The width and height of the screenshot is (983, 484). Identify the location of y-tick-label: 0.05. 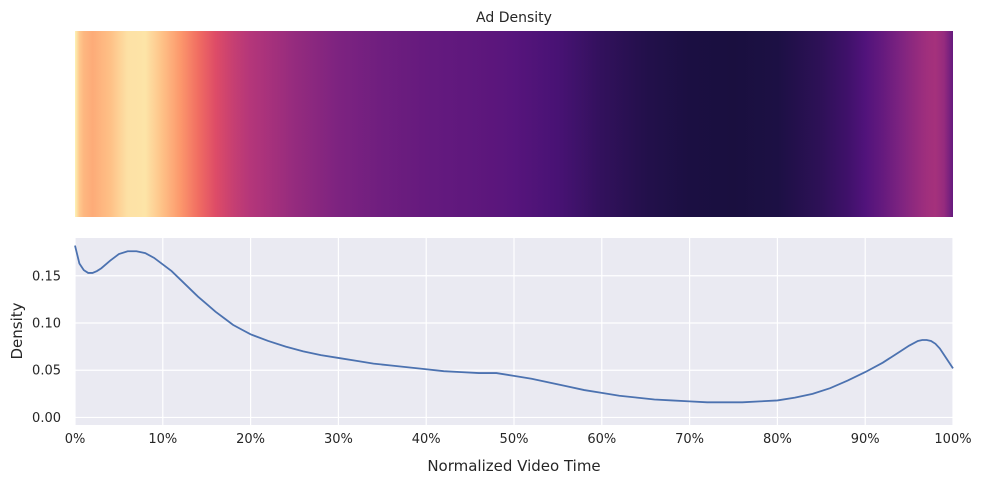
(46, 371).